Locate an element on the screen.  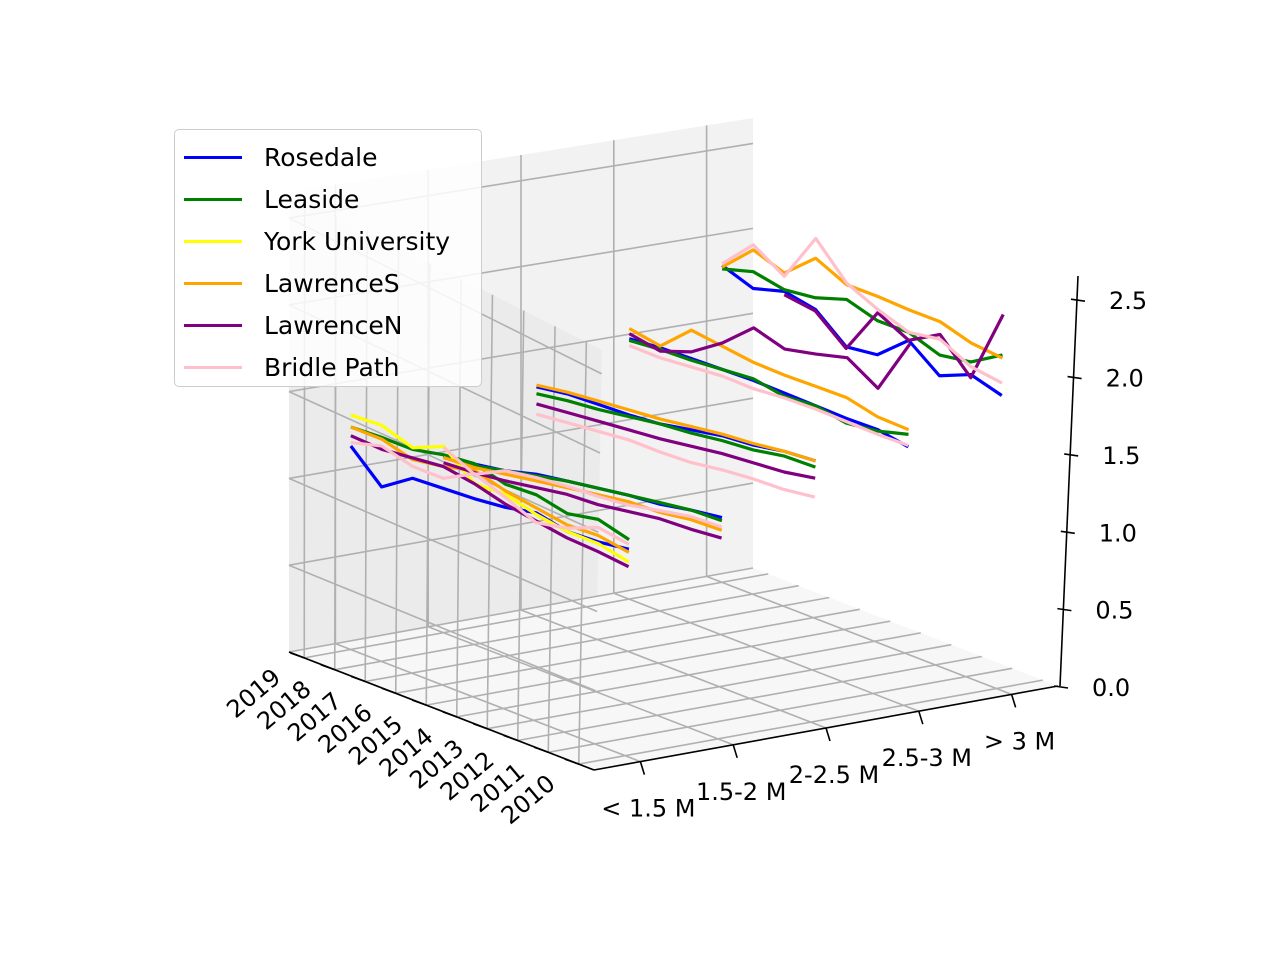
legend-label: Leaside is located at coordinates (312, 199).